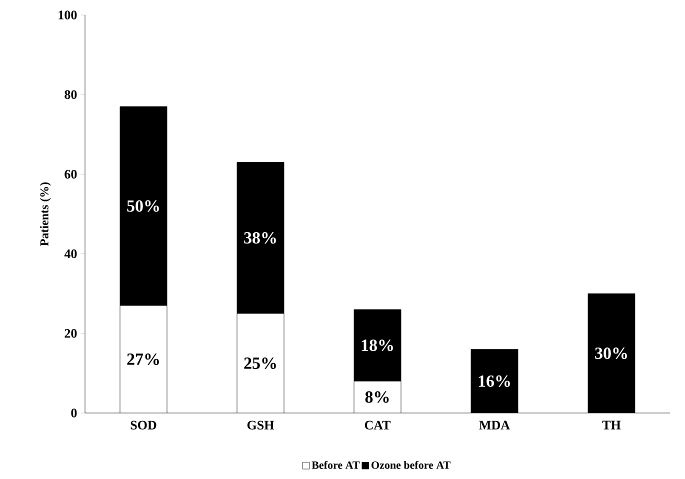 This screenshot has height=479, width=685. I want to click on data-label: 18%, so click(377, 346).